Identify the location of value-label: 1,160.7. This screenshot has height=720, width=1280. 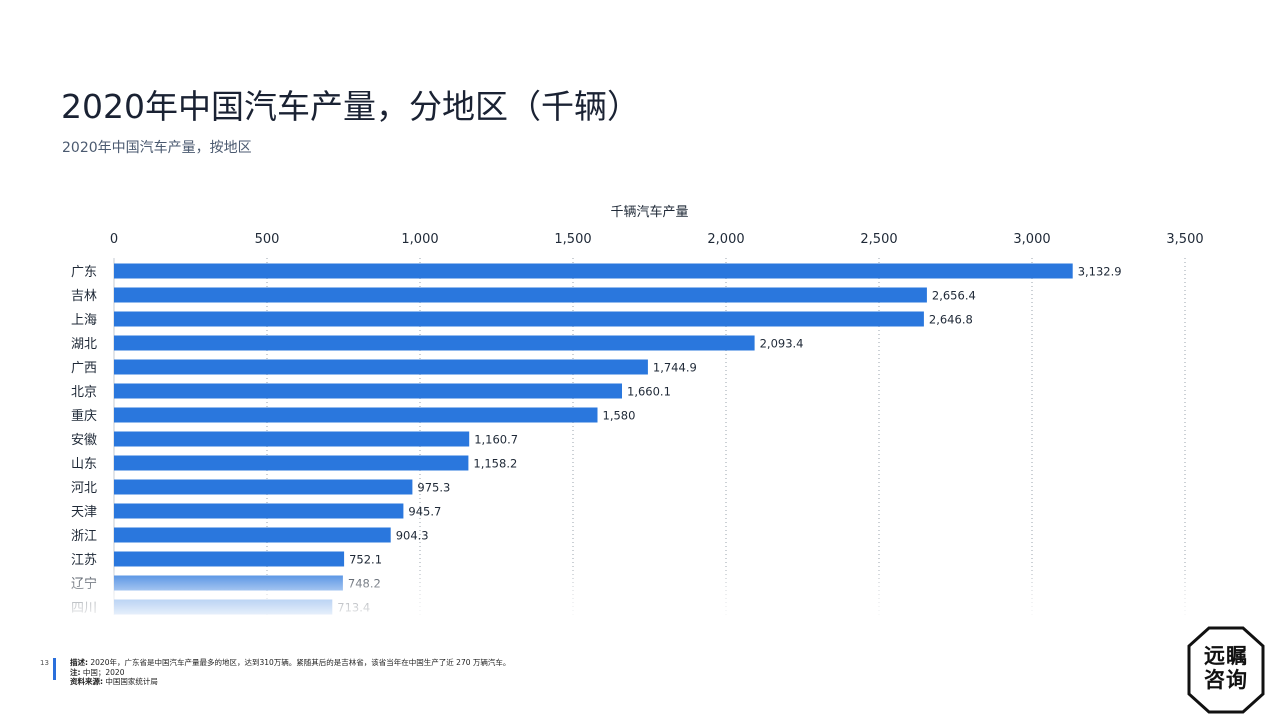
(496, 440).